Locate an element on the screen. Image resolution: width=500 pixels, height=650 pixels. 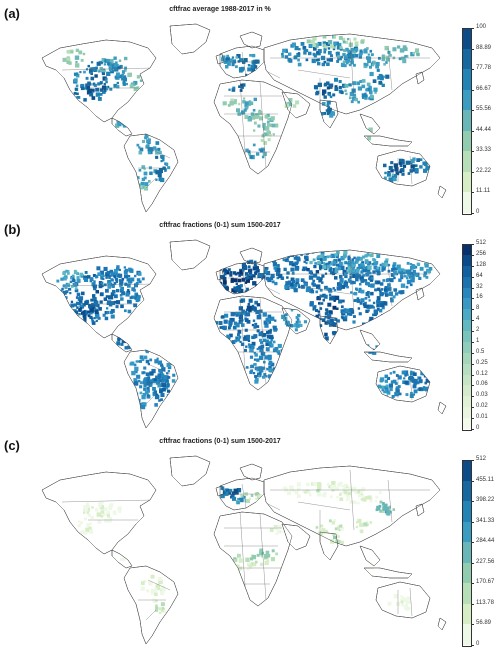
tick-label: 4 is located at coordinates (478, 319).